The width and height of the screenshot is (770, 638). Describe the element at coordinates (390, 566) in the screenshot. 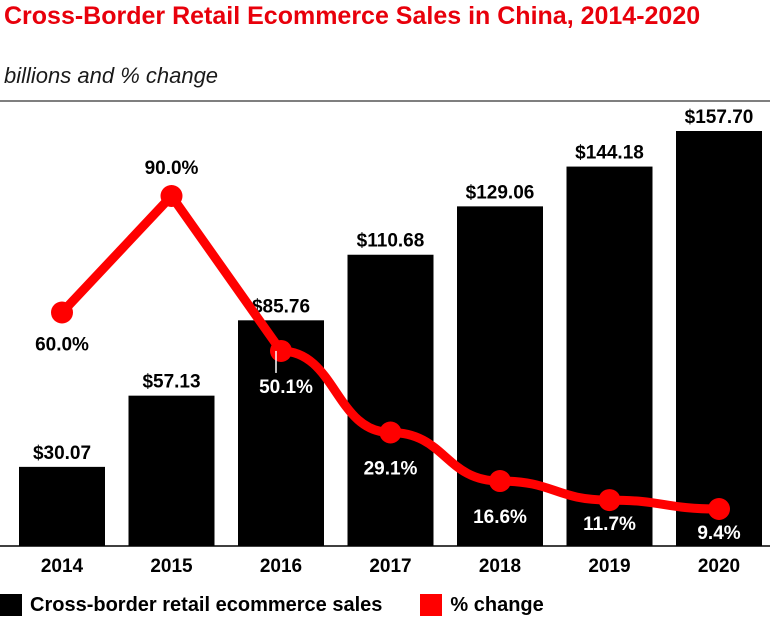

I see `x-tick-label: 2017` at that location.